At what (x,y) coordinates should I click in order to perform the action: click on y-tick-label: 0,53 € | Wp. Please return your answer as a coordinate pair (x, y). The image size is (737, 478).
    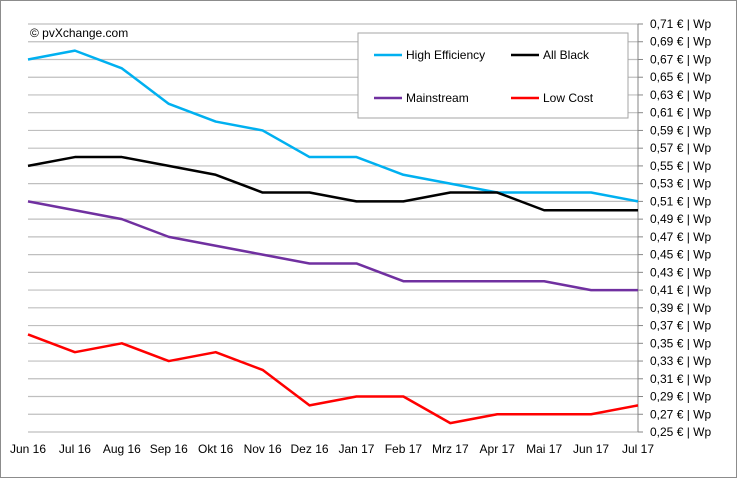
    Looking at the image, I should click on (680, 184).